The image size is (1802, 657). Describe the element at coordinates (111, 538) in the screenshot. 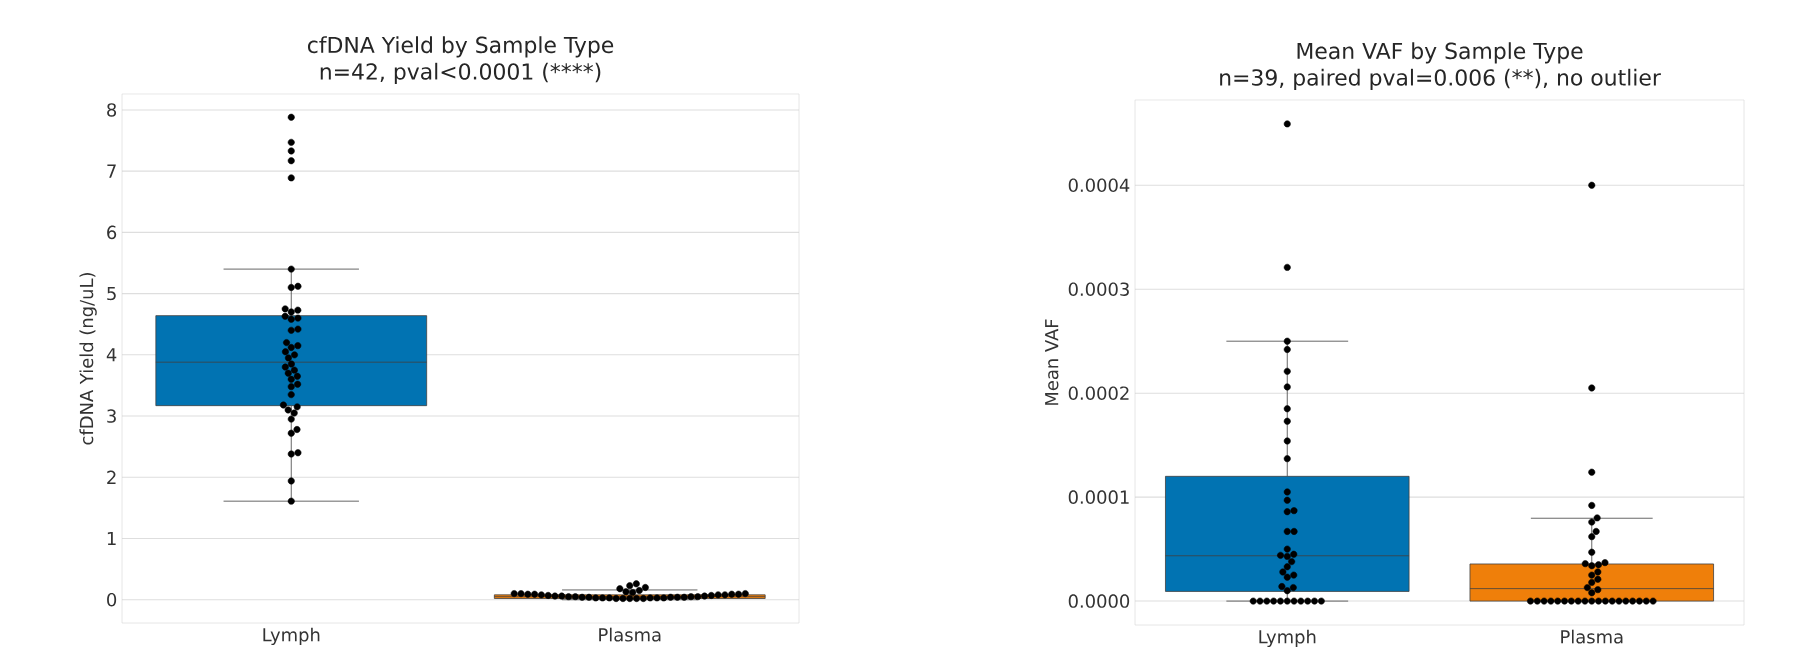

I see `y-tick-label: 1` at that location.